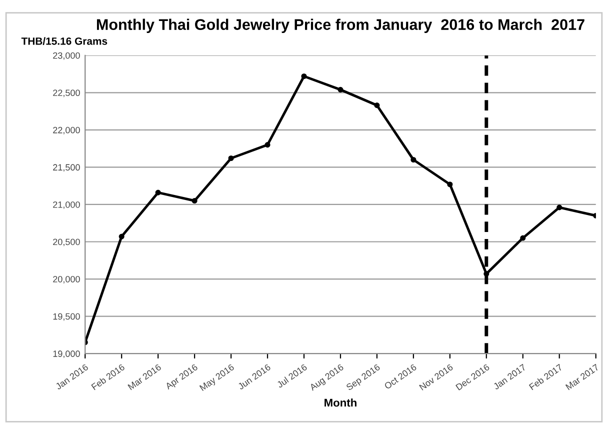  Describe the element at coordinates (340, 402) in the screenshot. I see `x-axis-title: Month` at that location.